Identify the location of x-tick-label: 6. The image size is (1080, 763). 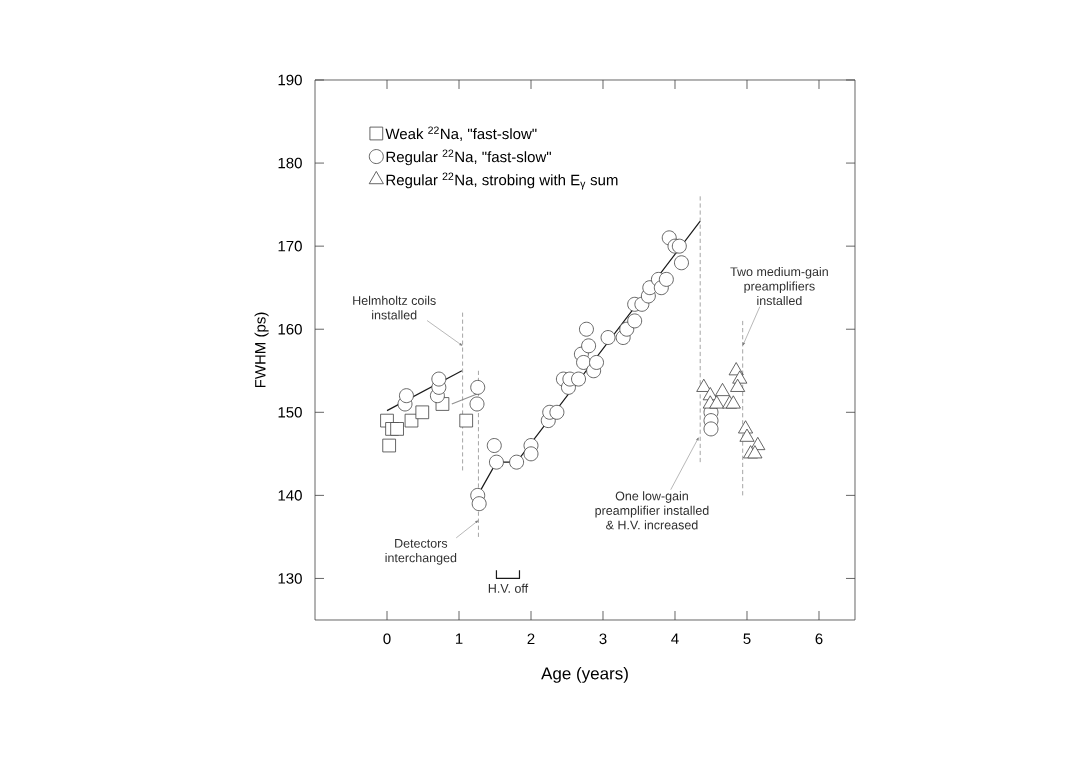
(819, 639).